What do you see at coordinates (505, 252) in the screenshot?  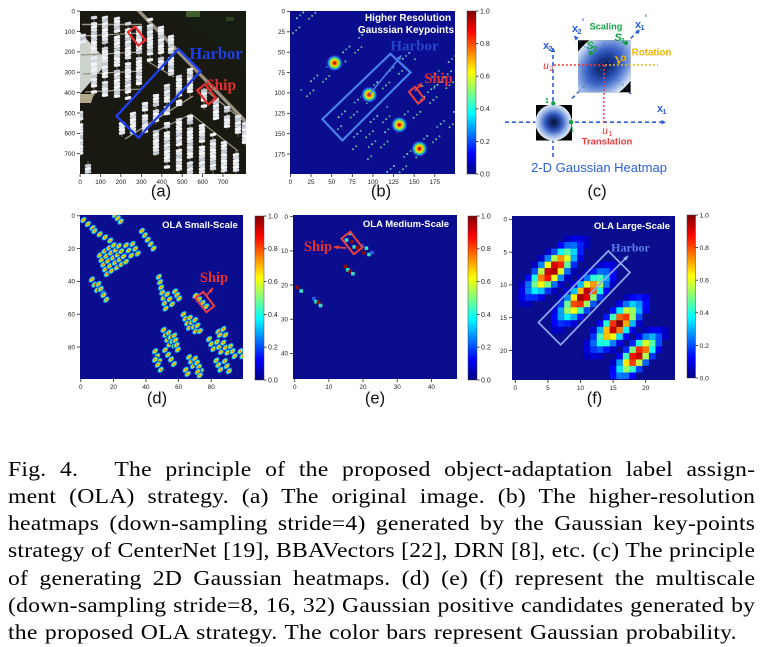 I see `svg-text: 5` at bounding box center [505, 252].